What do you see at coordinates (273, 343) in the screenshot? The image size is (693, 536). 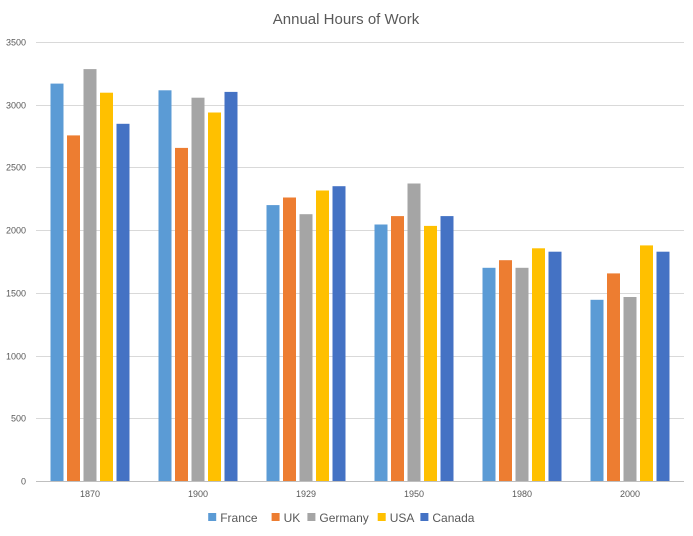 I see `bar-france-1929` at bounding box center [273, 343].